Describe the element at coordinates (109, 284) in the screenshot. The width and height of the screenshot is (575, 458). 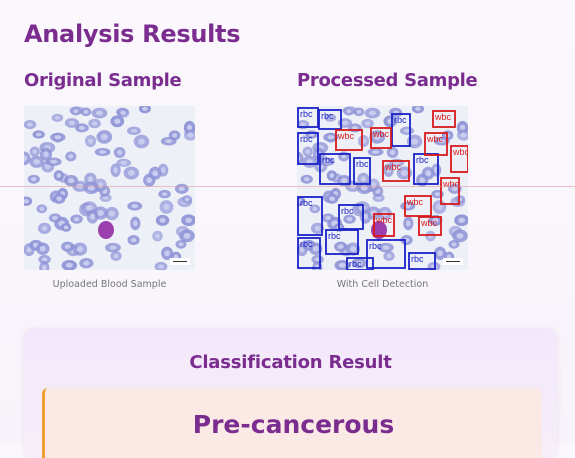
I see `original-sample-caption: Uploaded Blood Sample` at that location.